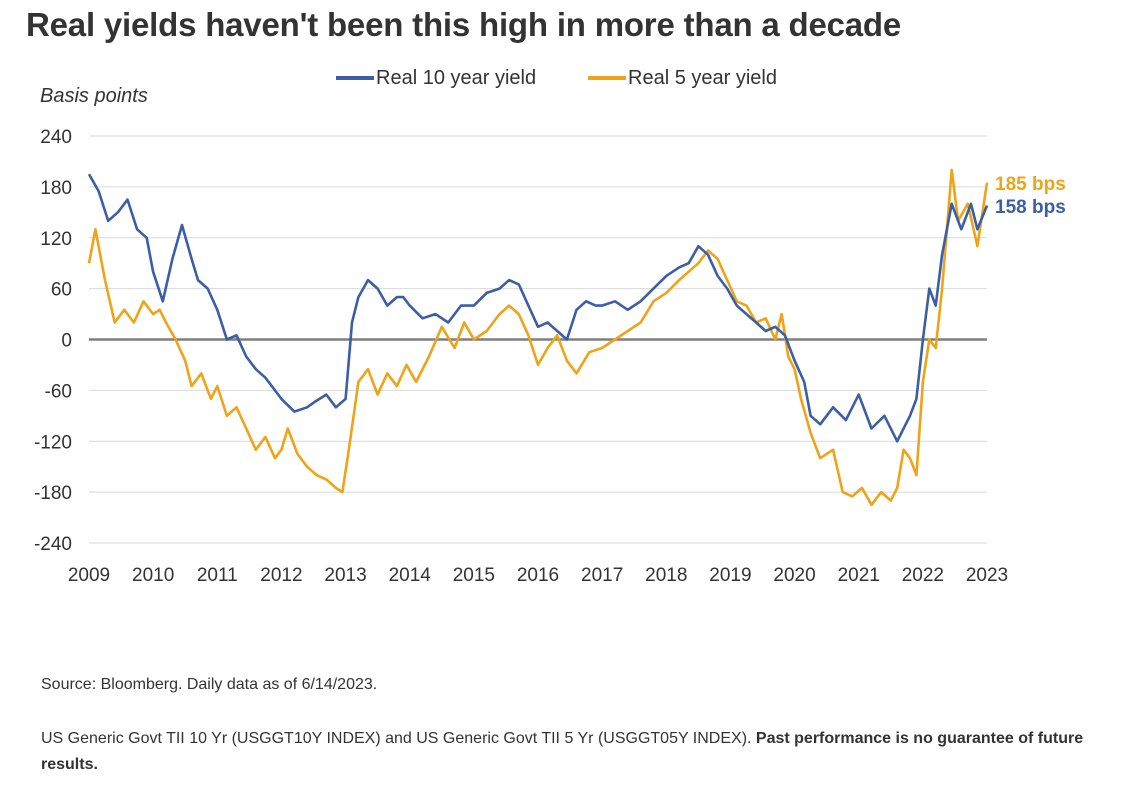 The height and width of the screenshot is (786, 1129). What do you see at coordinates (53, 341) in the screenshot?
I see `y-tick-labels: 240 180 120 60 0 -60 -120 -180 -240` at bounding box center [53, 341].